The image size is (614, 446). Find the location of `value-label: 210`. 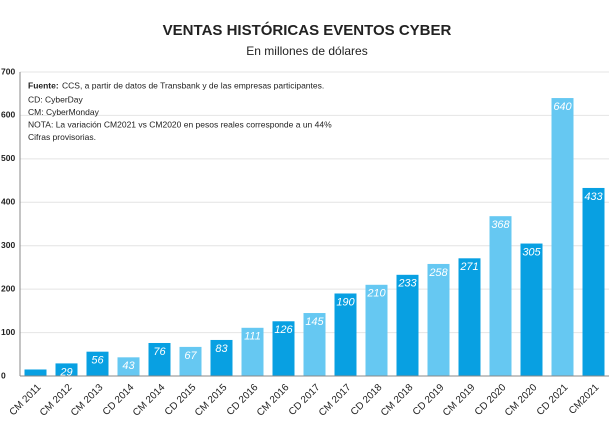

value-label: 210 is located at coordinates (376, 294).